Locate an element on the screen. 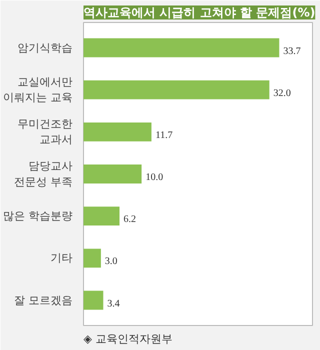 The height and width of the screenshot is (350, 320). y-tick-label: 무미건조한 교과서 is located at coordinates (45, 132).